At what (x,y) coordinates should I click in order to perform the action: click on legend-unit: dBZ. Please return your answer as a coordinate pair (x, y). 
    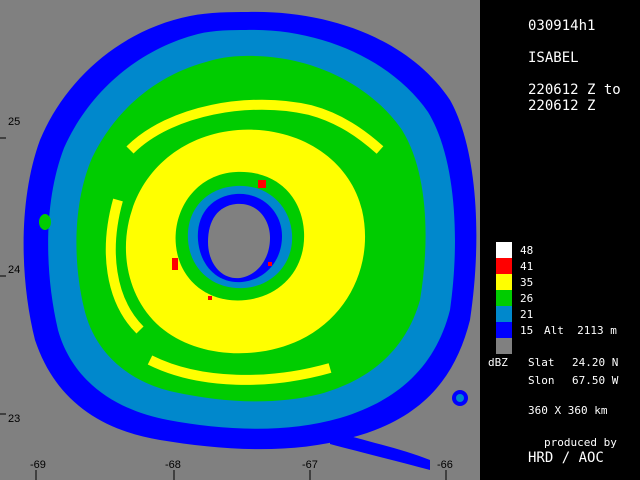
    Looking at the image, I should click on (498, 362).